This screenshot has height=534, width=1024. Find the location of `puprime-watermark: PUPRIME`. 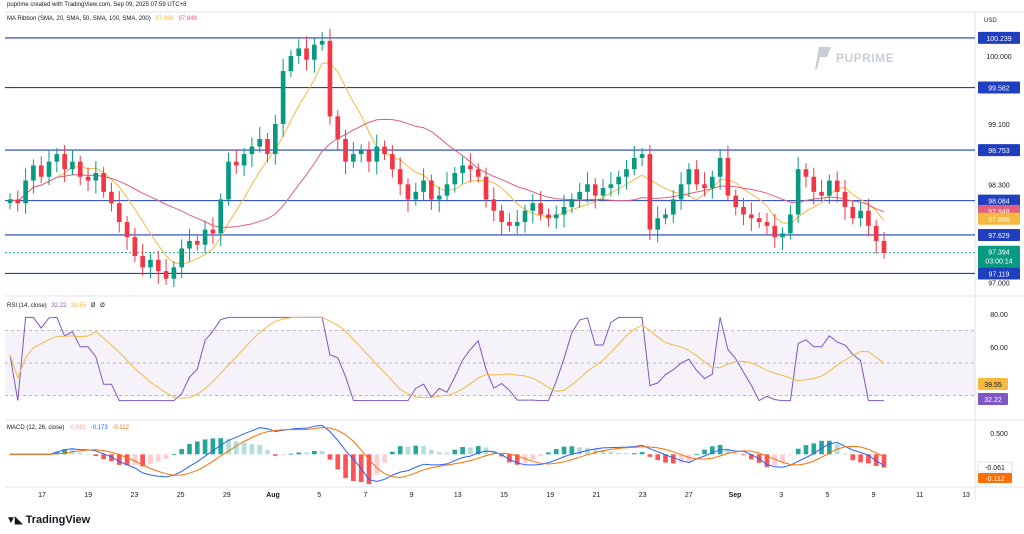

puprime-watermark: PUPRIME is located at coordinates (854, 58).